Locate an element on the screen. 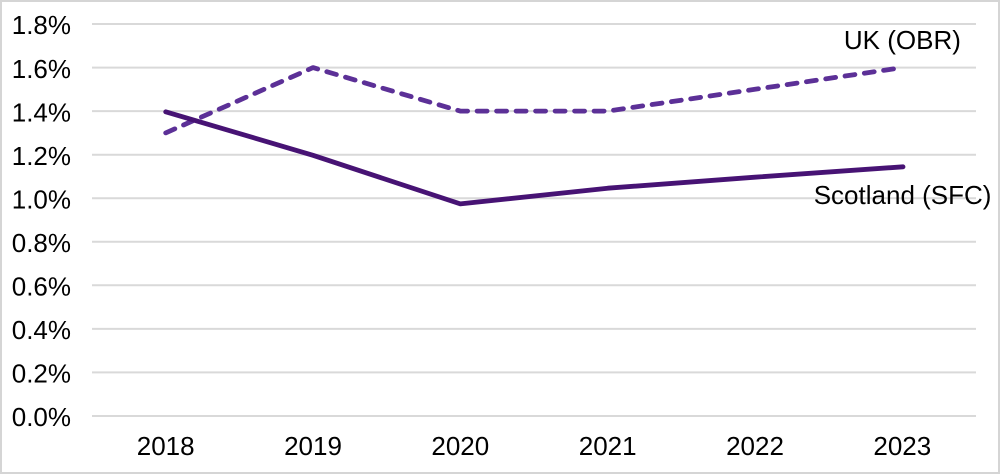 The width and height of the screenshot is (1000, 474). svg-text: Scotland (SFC) is located at coordinates (903, 195).